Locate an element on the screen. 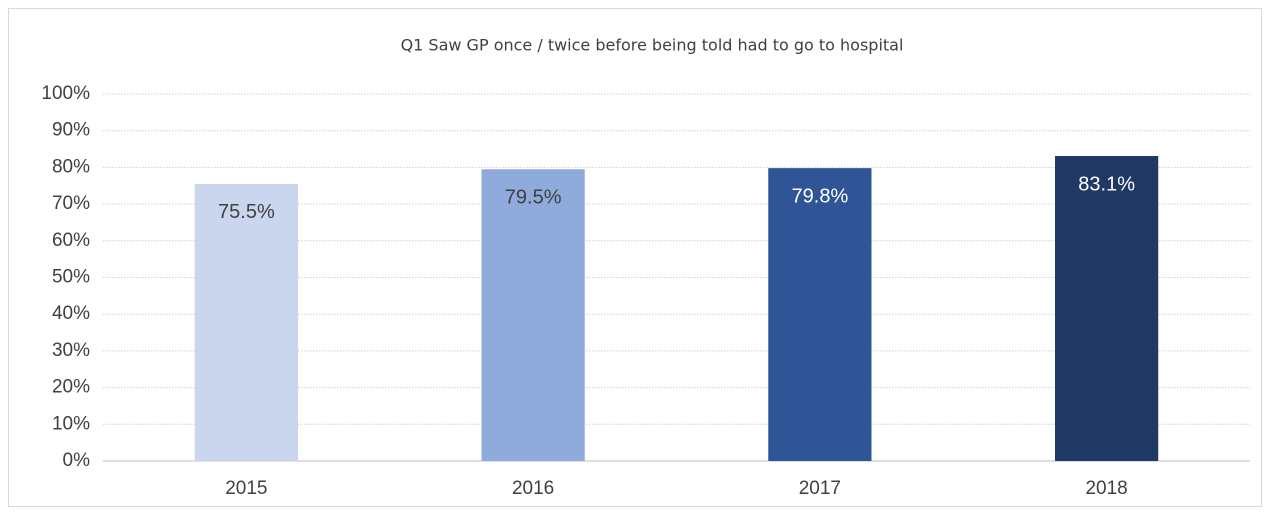 This screenshot has width=1269, height=513. value-label: 83.1% is located at coordinates (1106, 184).